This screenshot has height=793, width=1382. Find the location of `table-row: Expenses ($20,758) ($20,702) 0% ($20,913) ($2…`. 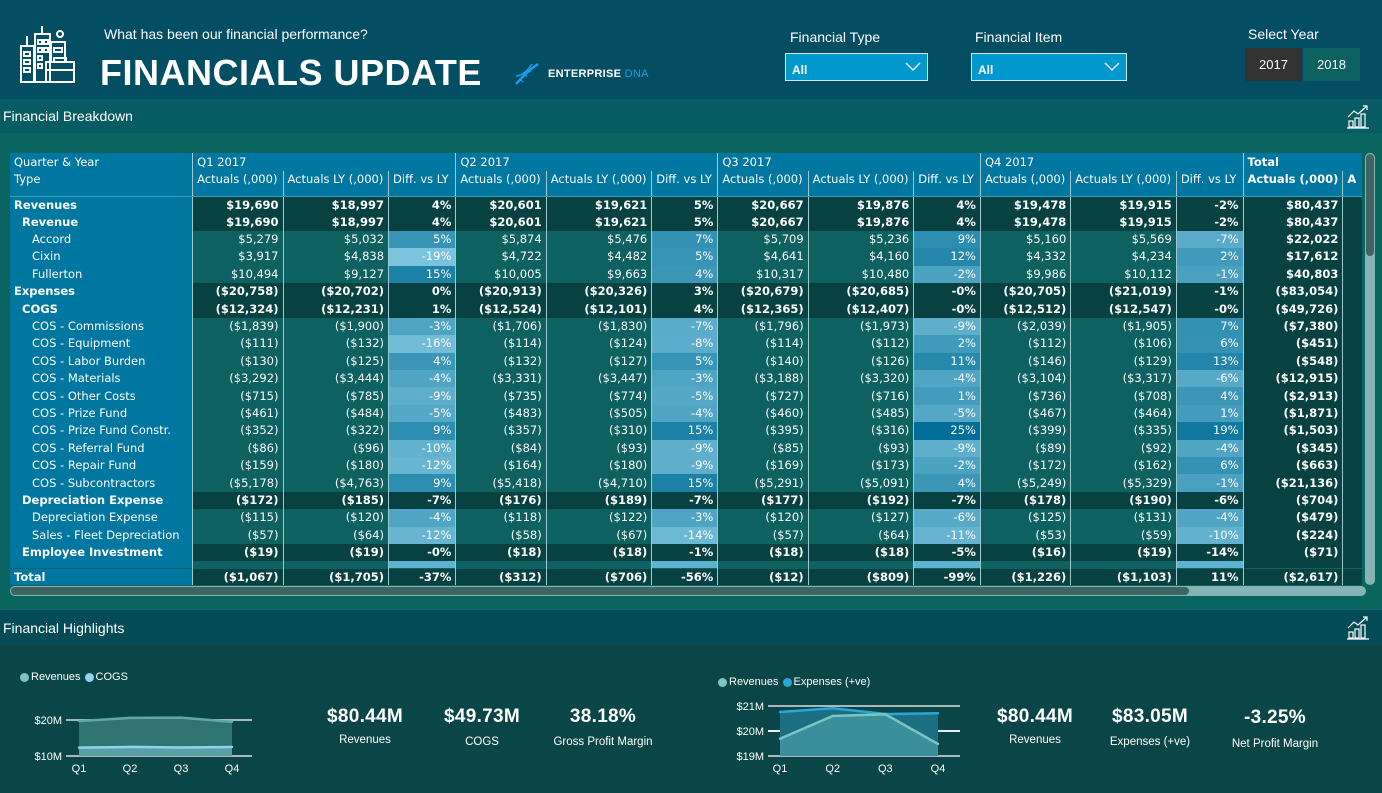

table-row: Expenses ($20,758) ($20,702) 0% ($20,913) ($2… is located at coordinates (686, 292).